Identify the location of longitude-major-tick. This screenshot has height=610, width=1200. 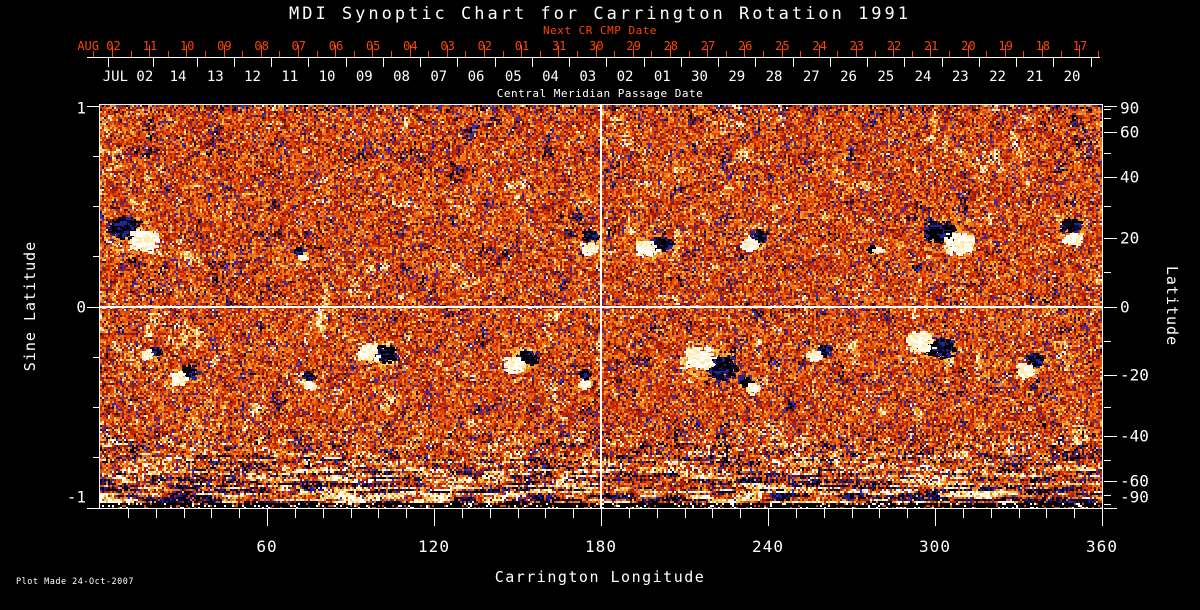
(601, 517).